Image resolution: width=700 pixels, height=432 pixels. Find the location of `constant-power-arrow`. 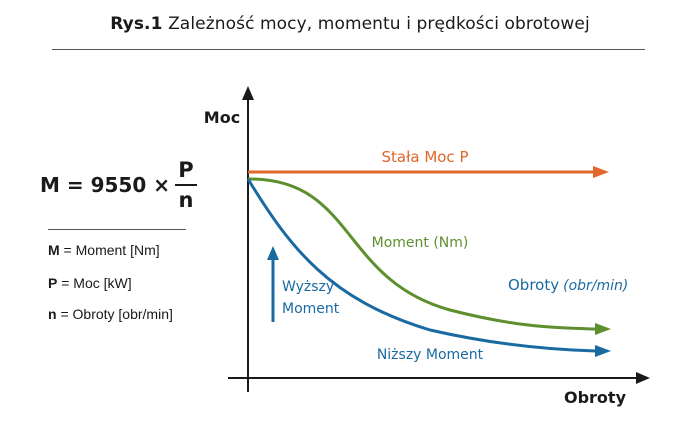

constant-power-arrow is located at coordinates (601, 172).